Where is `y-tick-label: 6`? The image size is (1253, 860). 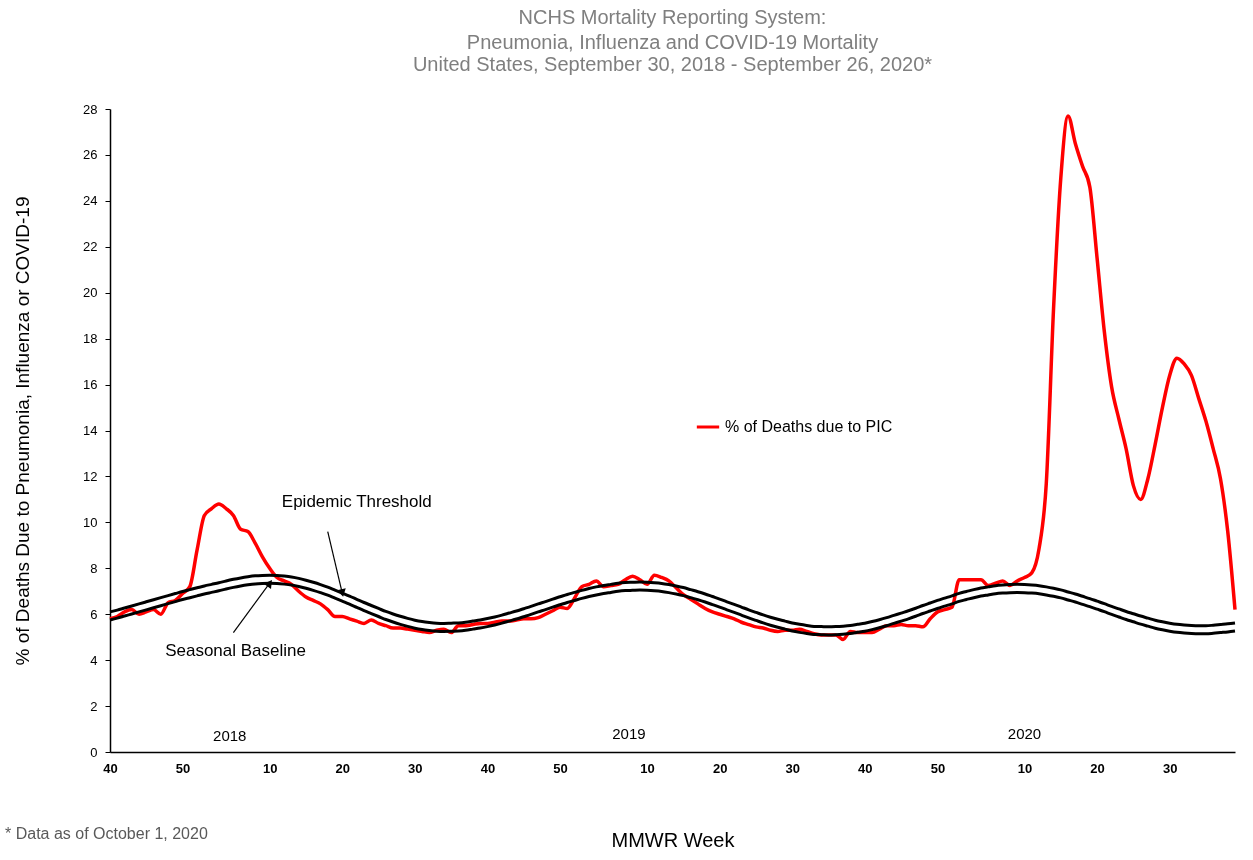 y-tick-label: 6 is located at coordinates (94, 614).